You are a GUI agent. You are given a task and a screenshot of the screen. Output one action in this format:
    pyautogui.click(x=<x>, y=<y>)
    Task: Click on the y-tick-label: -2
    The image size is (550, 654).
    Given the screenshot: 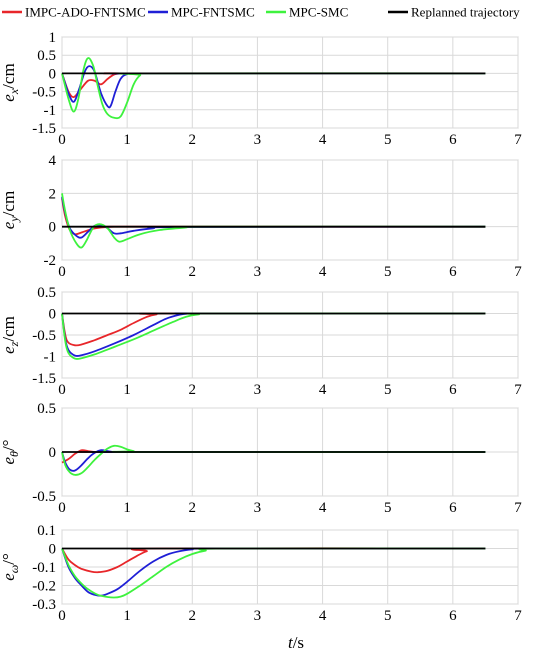 What is the action you would take?
    pyautogui.click(x=50, y=261)
    